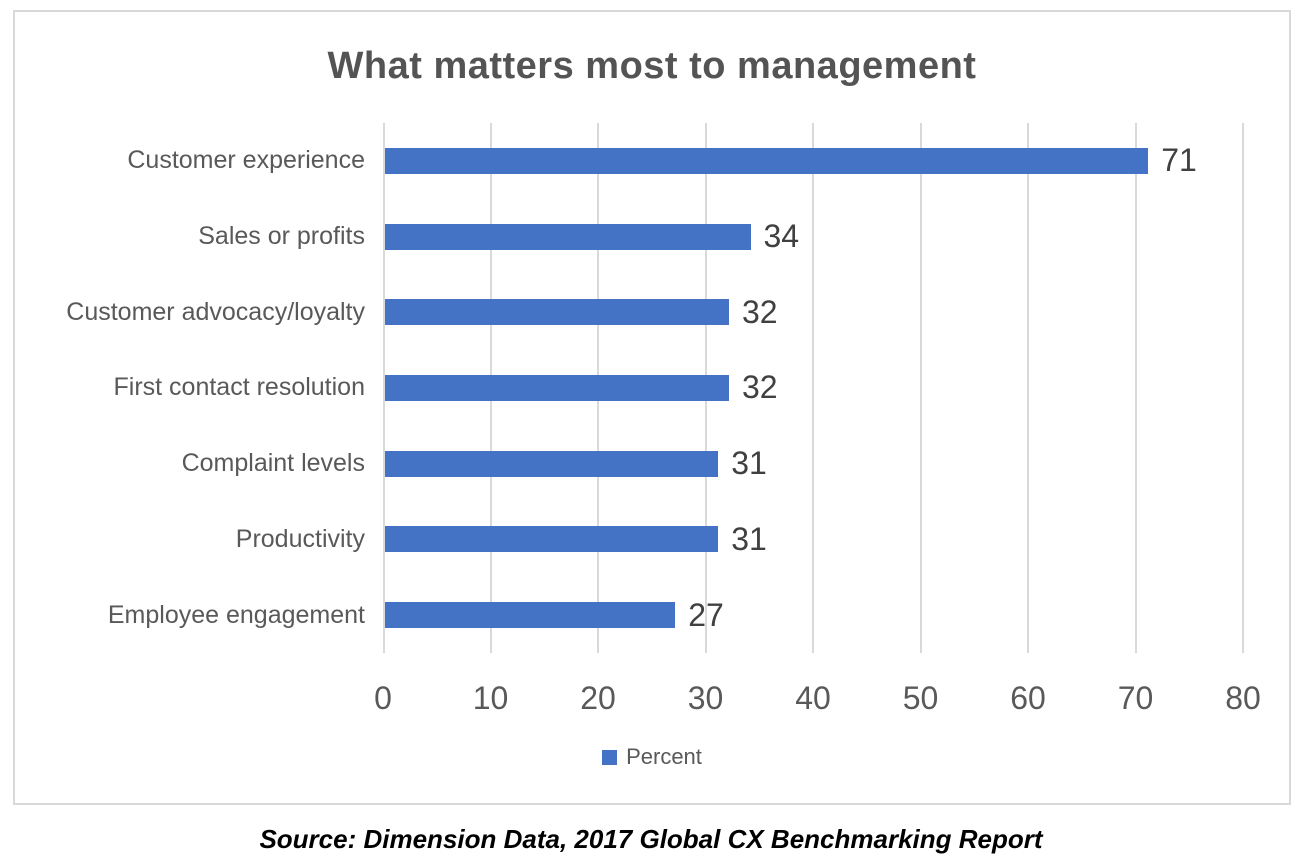 The height and width of the screenshot is (868, 1302). Describe the element at coordinates (767, 160) in the screenshot. I see `bar-customer-experience` at that location.